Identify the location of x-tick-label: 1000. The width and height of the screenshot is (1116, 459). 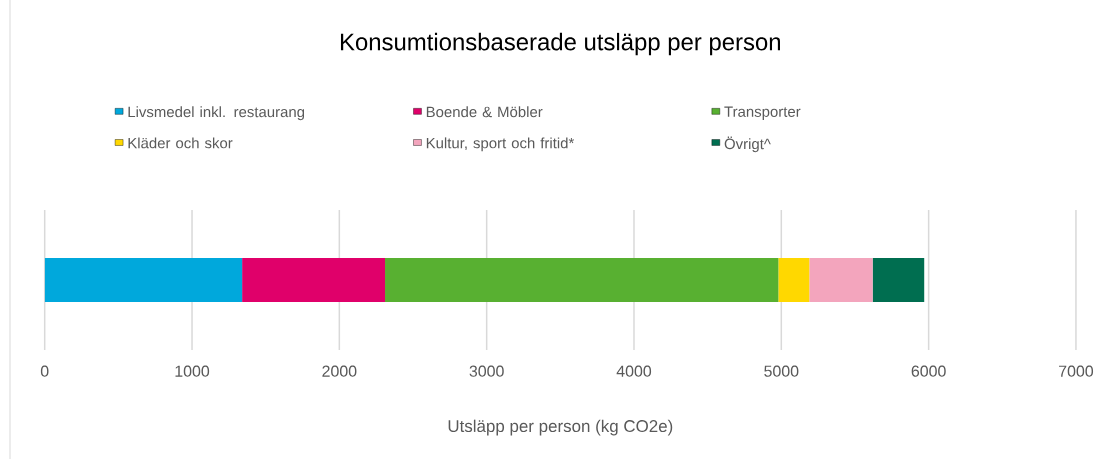
(192, 371).